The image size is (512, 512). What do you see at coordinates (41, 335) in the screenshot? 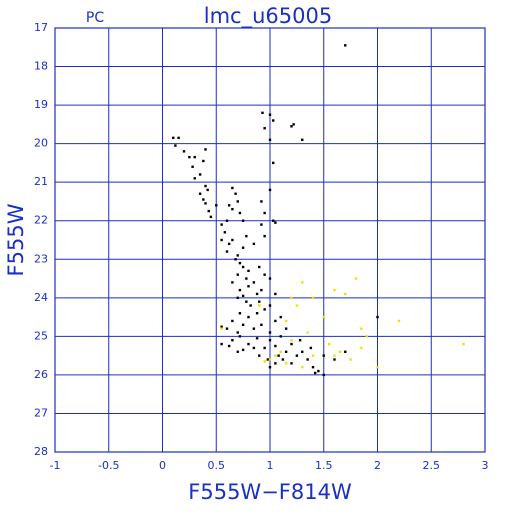
I see `y-tick-label: 25` at bounding box center [41, 335].